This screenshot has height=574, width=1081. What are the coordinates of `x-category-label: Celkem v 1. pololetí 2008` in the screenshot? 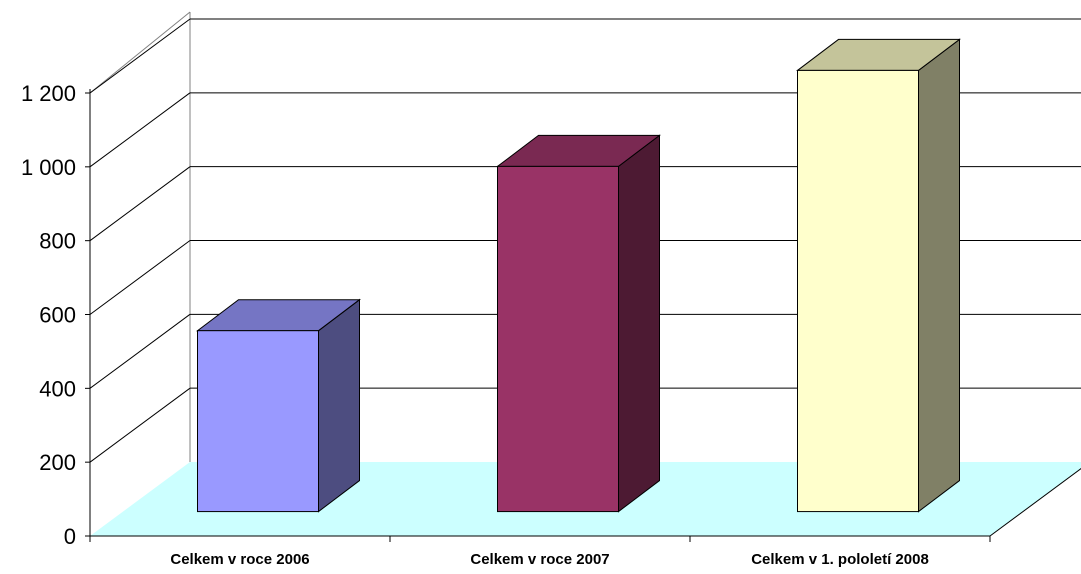 It's located at (840, 559).